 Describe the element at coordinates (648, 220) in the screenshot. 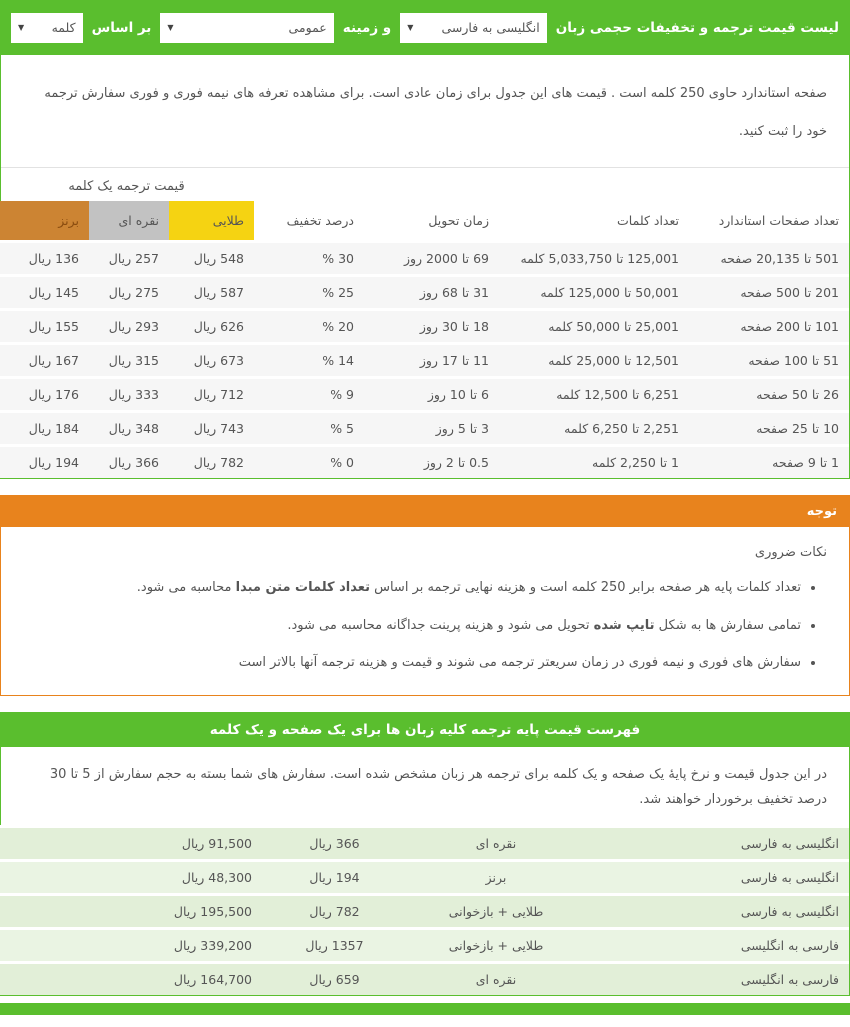

I see `col-header-words: تعداد کلمات` at that location.